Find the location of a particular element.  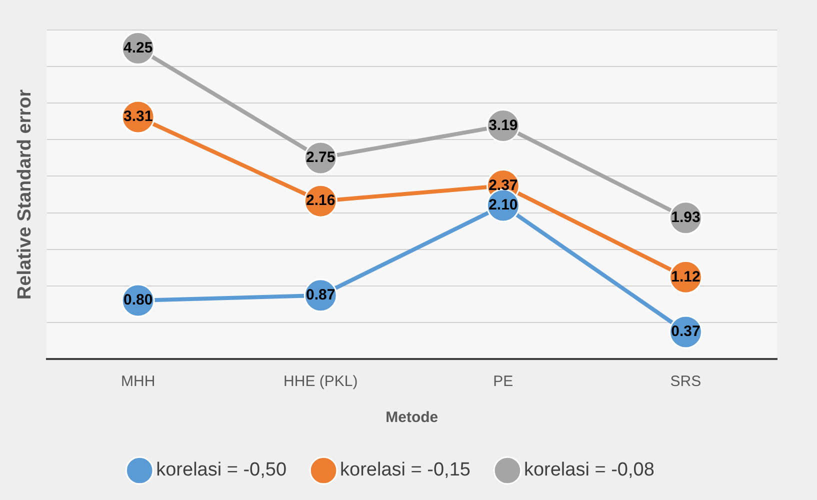

x-axis-title: Metode is located at coordinates (412, 417).